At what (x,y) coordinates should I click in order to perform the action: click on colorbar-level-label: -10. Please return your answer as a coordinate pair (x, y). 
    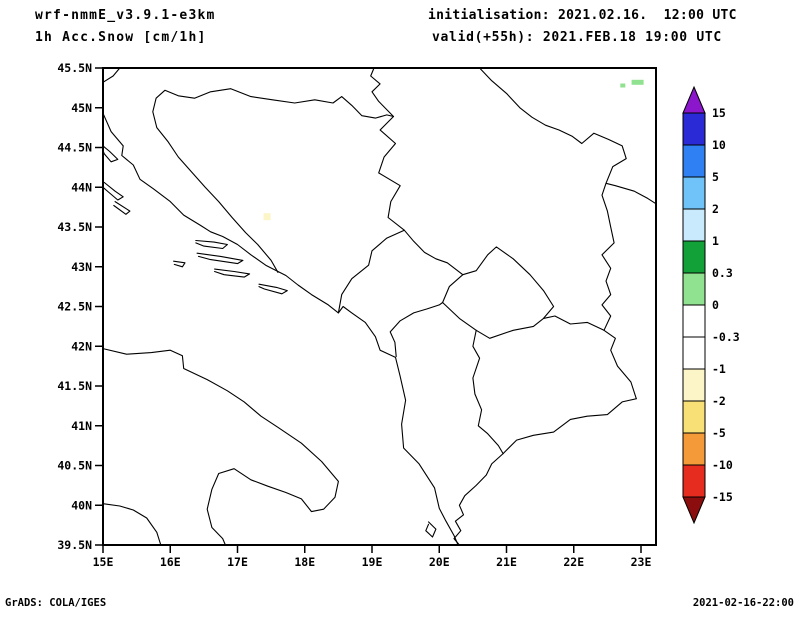
    Looking at the image, I should click on (722, 465).